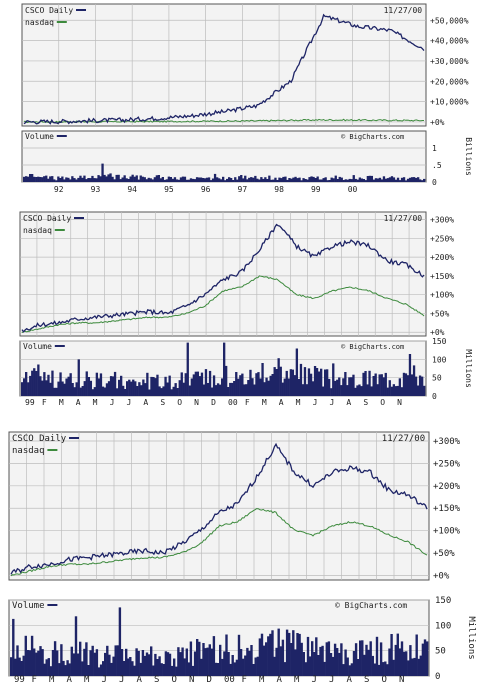  I want to click on price-tick-label: +50,000%, so click(449, 20).